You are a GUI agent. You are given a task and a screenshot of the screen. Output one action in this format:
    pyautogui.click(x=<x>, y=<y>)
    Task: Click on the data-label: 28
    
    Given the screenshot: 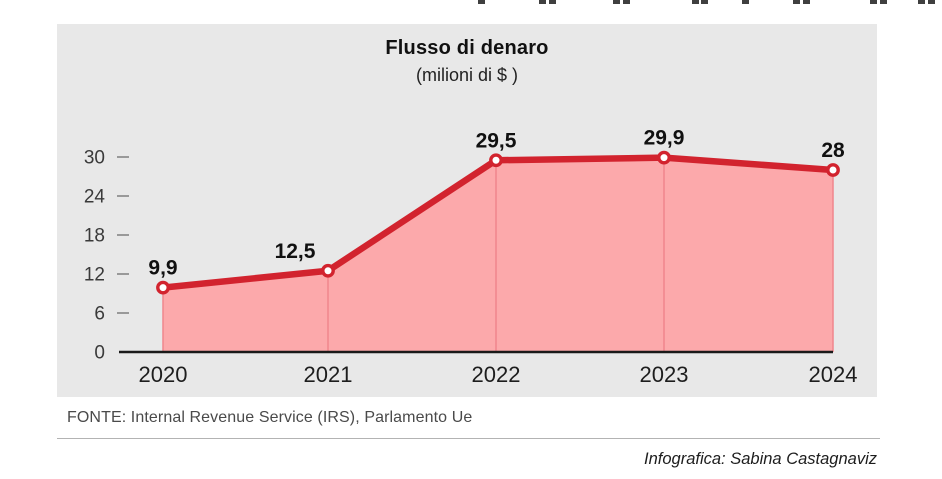 What is the action you would take?
    pyautogui.click(x=833, y=150)
    